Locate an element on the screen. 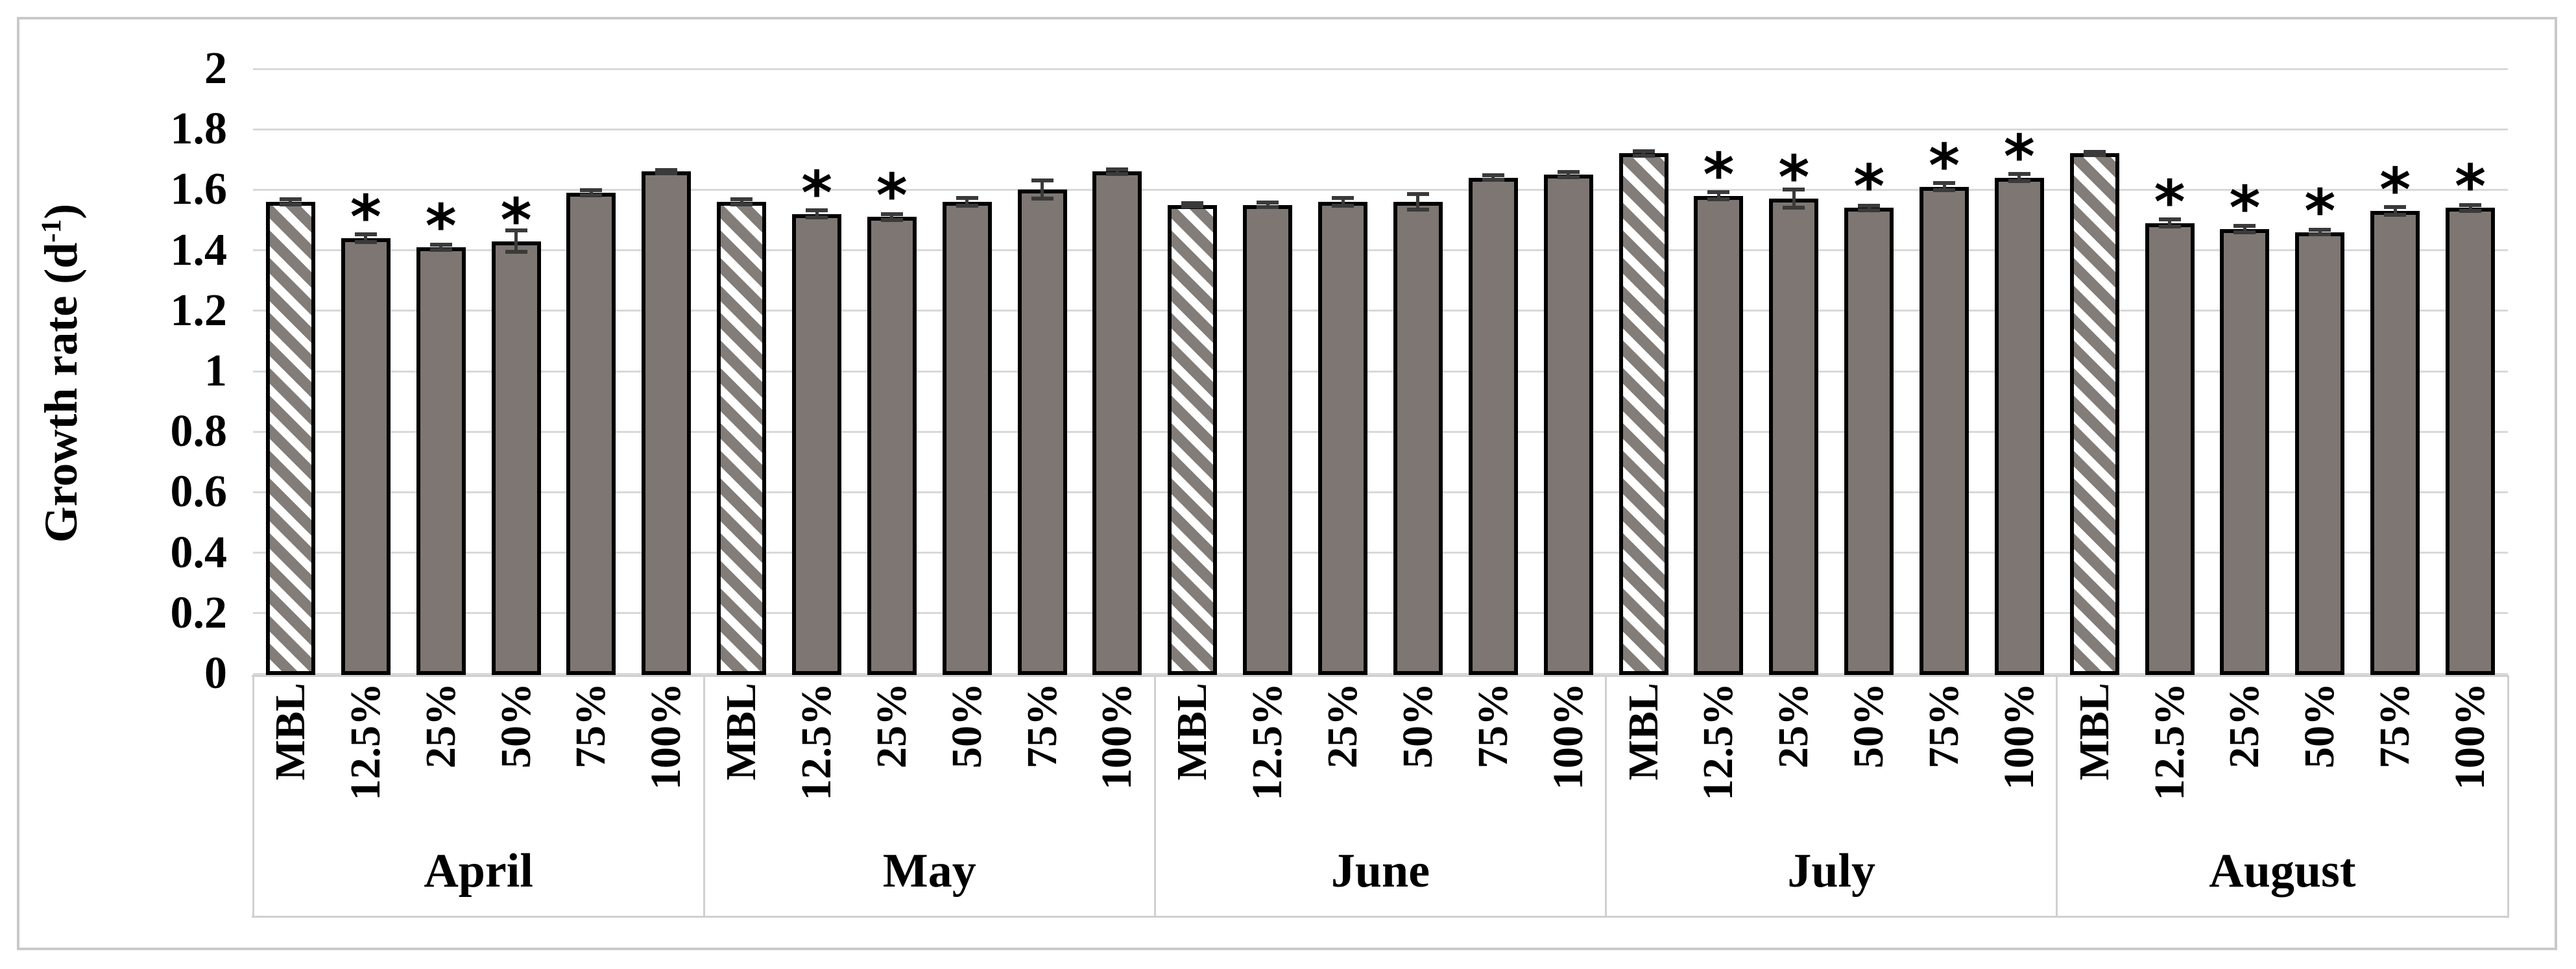 The height and width of the screenshot is (969, 2576). category-label-august-mbl: MBL is located at coordinates (2094, 732).